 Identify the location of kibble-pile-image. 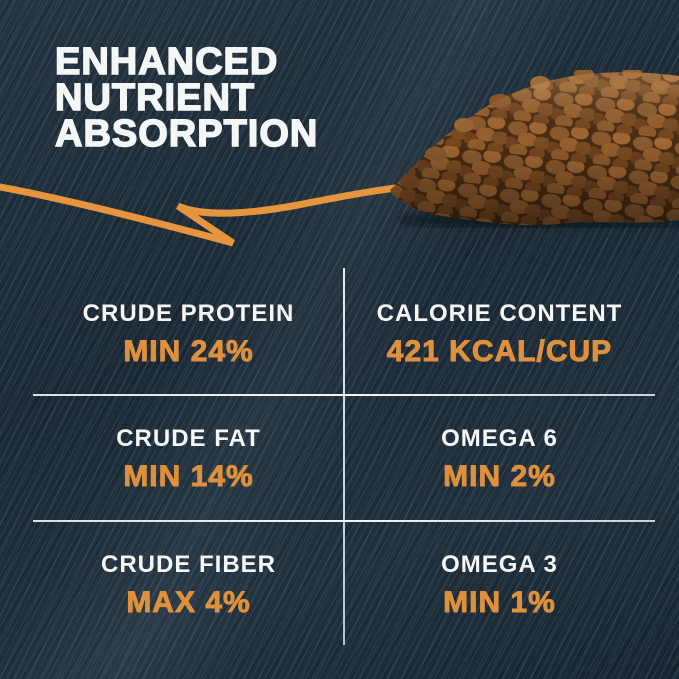
(534, 149).